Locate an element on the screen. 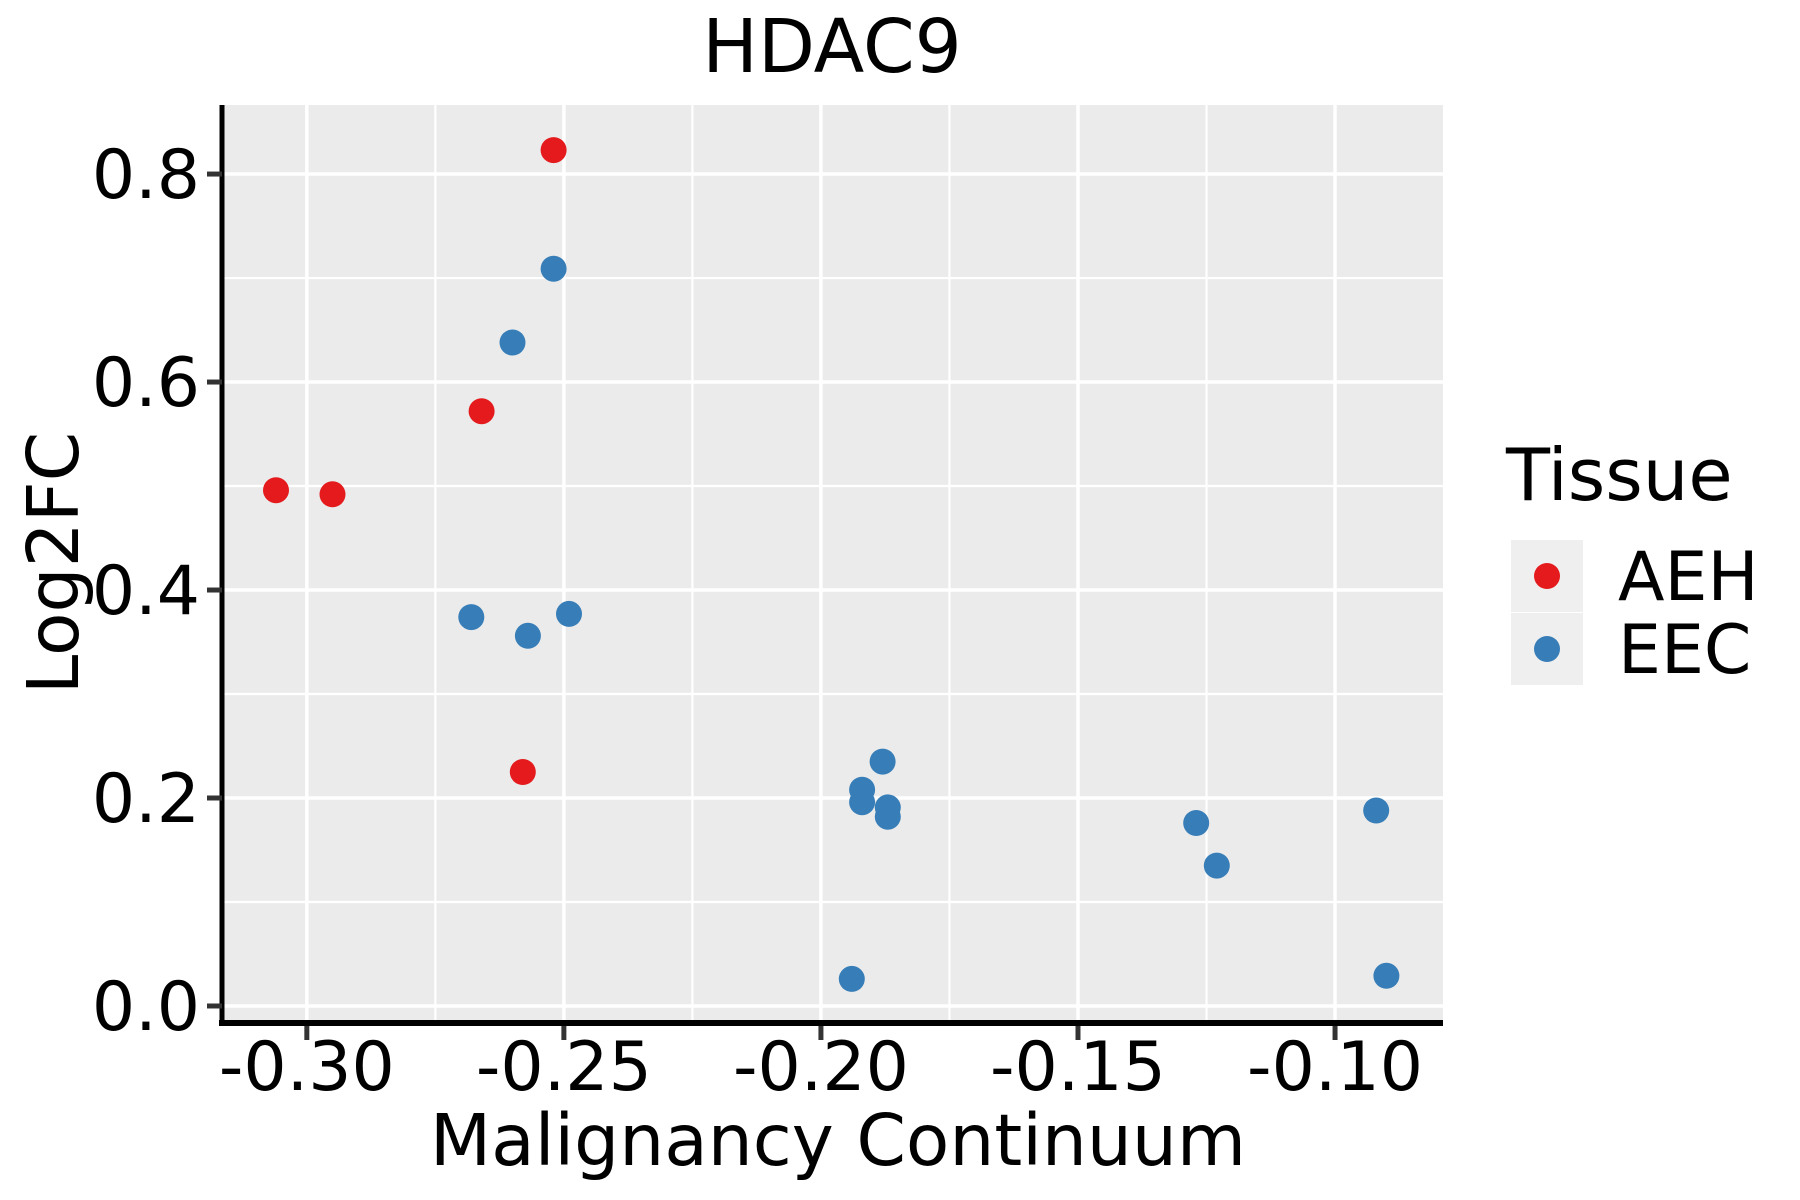  legend-label-eec: EEC is located at coordinates (1684, 650).